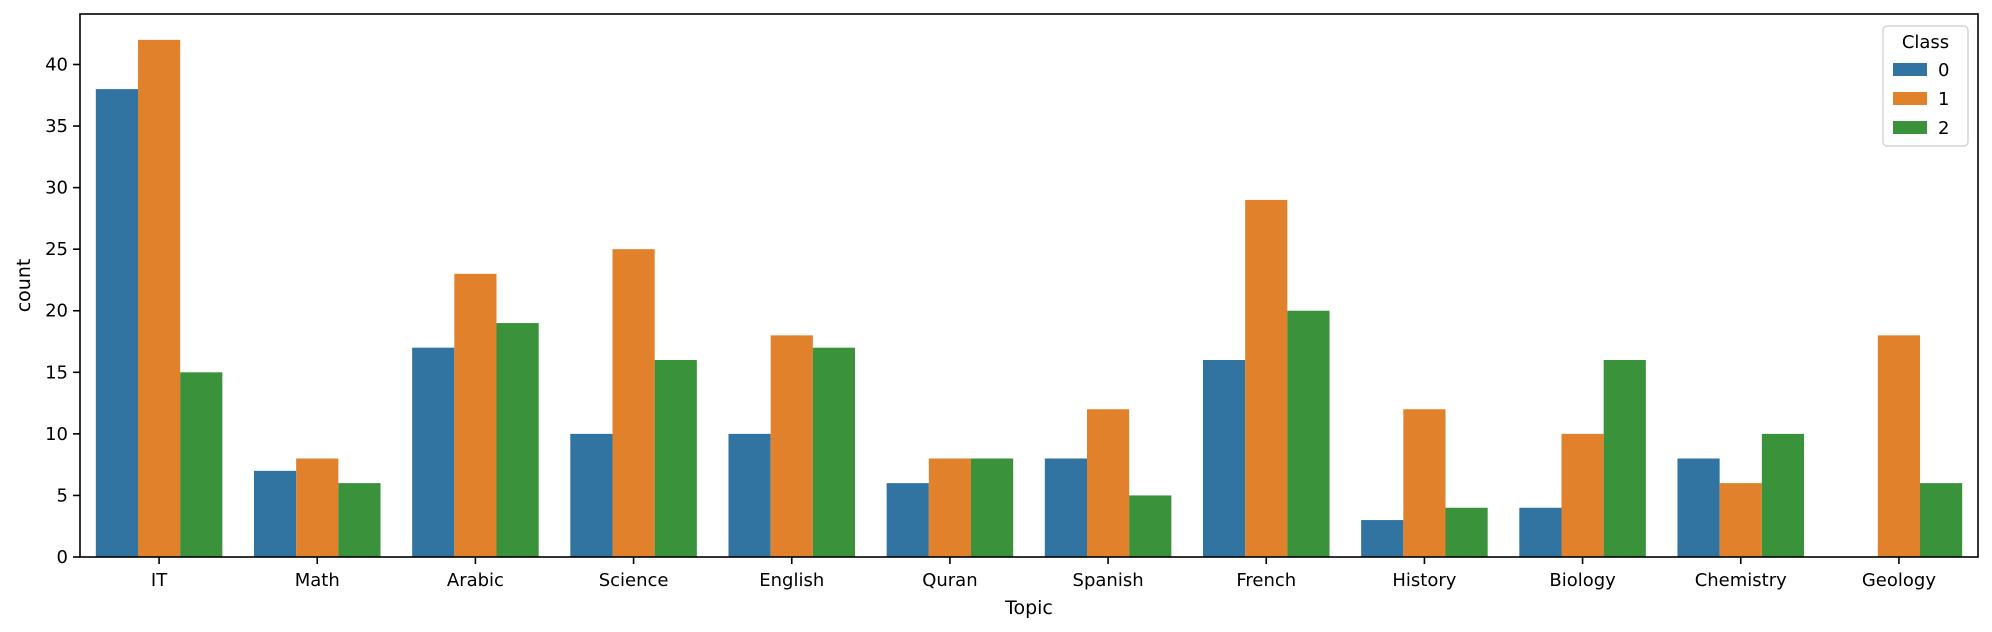  Describe the element at coordinates (56, 372) in the screenshot. I see `y-tick-label: 15` at that location.